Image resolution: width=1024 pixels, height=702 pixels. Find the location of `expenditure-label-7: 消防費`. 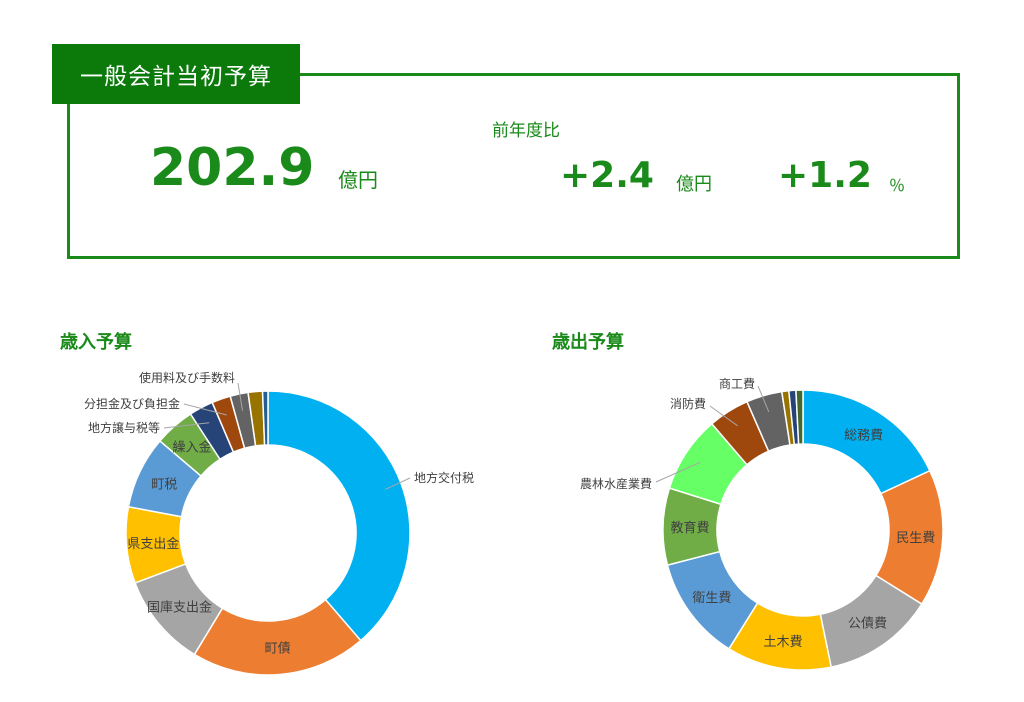

expenditure-label-7: 消防費 is located at coordinates (688, 403).